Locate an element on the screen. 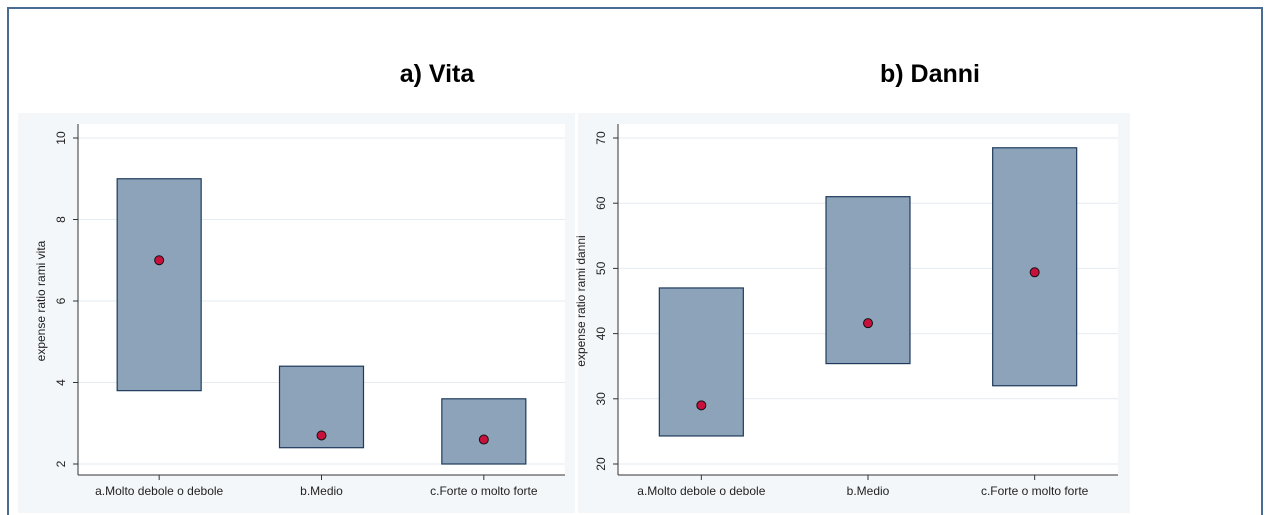 This screenshot has width=1266, height=515. y-tick-label: 10 is located at coordinates (61, 138).